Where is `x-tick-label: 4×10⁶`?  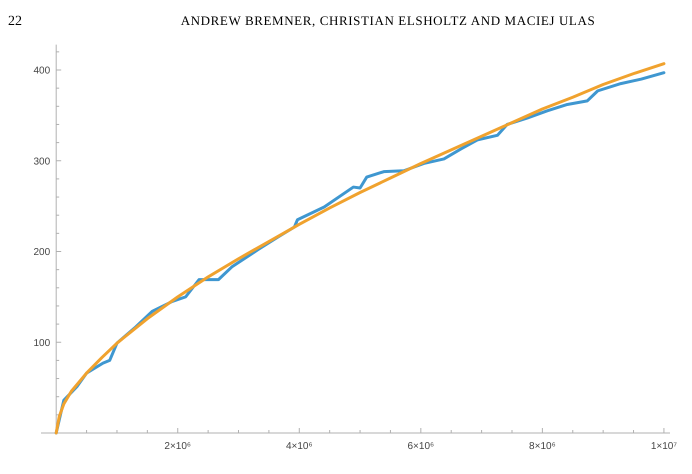 x-tick-label: 4×10⁶ is located at coordinates (299, 446).